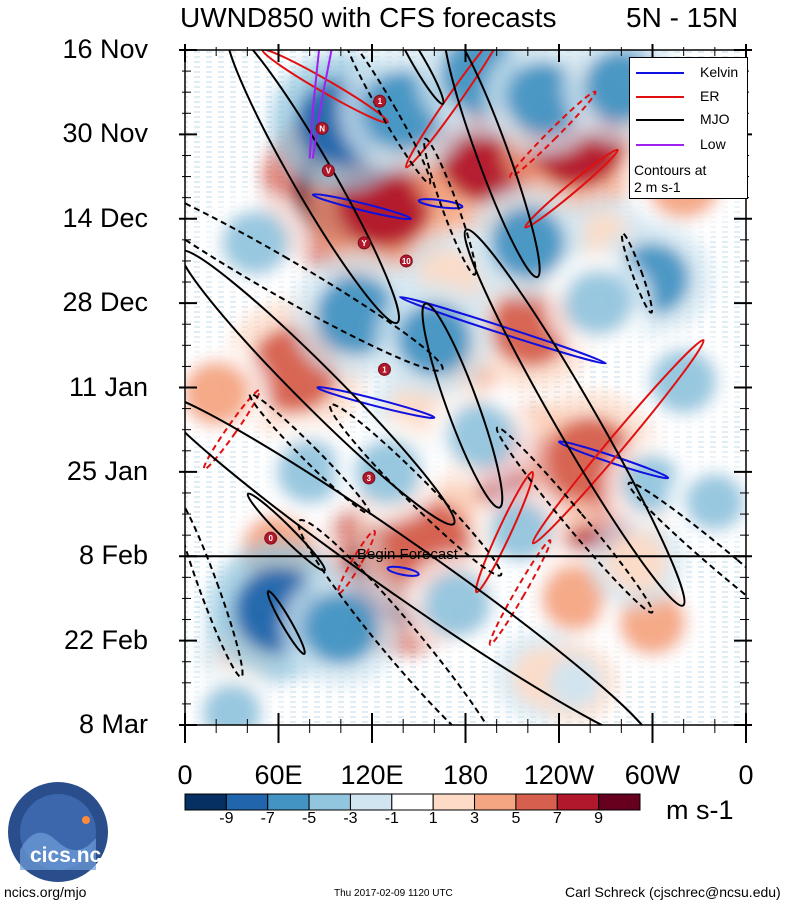  Describe the element at coordinates (406, 261) in the screenshot. I see `tc-marker: 10` at that location.